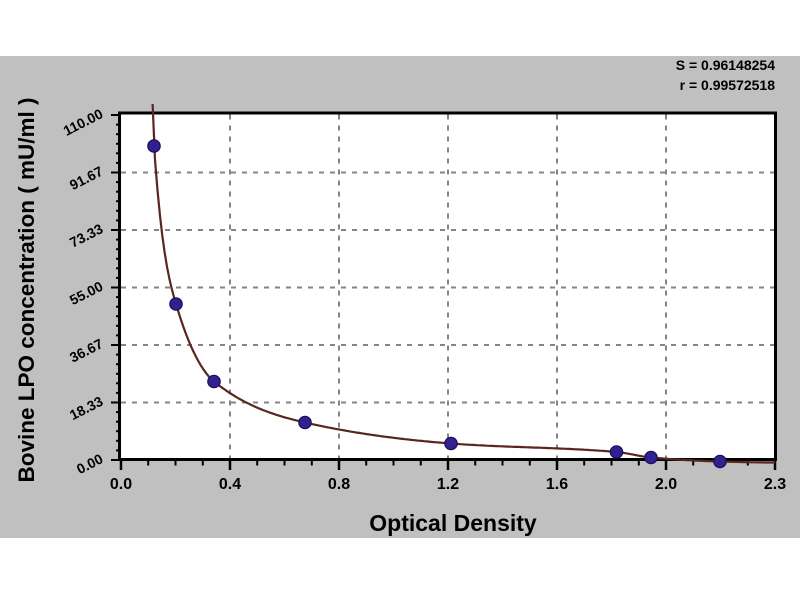 The image size is (800, 605). What do you see at coordinates (230, 484) in the screenshot?
I see `svg-text: 0.4` at bounding box center [230, 484].